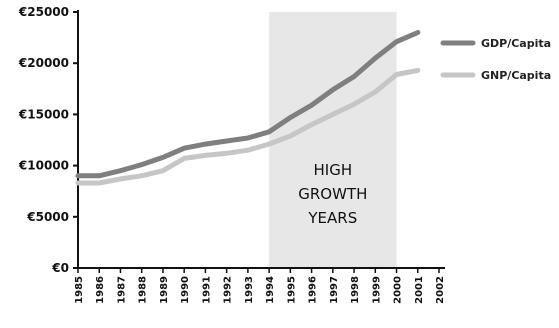 The height and width of the screenshot is (328, 559). Describe the element at coordinates (313, 290) in the screenshot. I see `x-tick-label: 1996` at that location.